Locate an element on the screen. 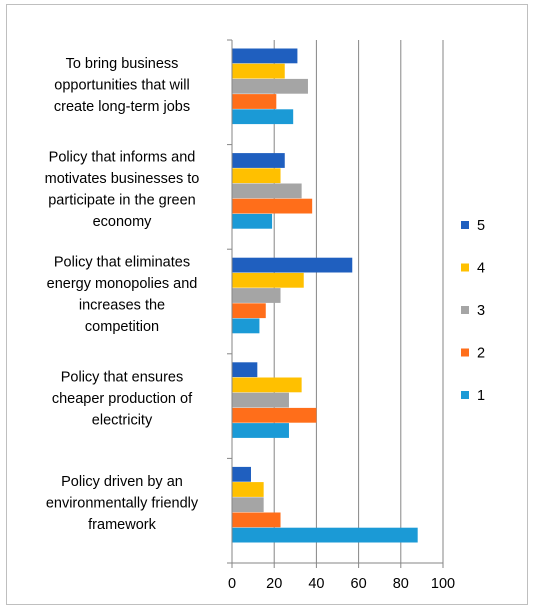 The height and width of the screenshot is (610, 537). x-tick-label: 60 is located at coordinates (359, 584).